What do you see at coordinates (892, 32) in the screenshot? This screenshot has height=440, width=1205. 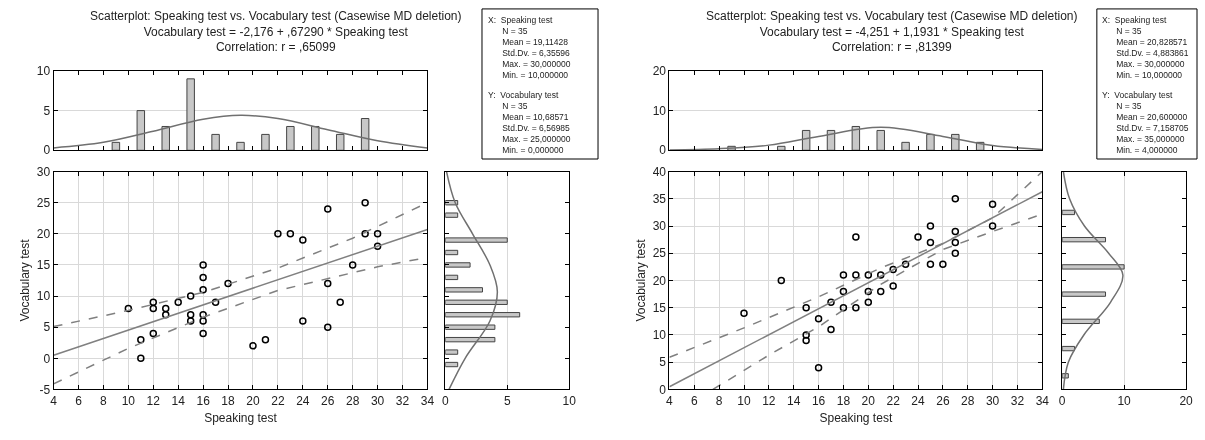 I see `chart-title: Scatterplot: Speaking test vs. Vocabulary test (Casewise MD deletion) Vocabulary test = -4,251 + 1,1931 * Speaking test Correlation: r = ,81399` at bounding box center [892, 32].